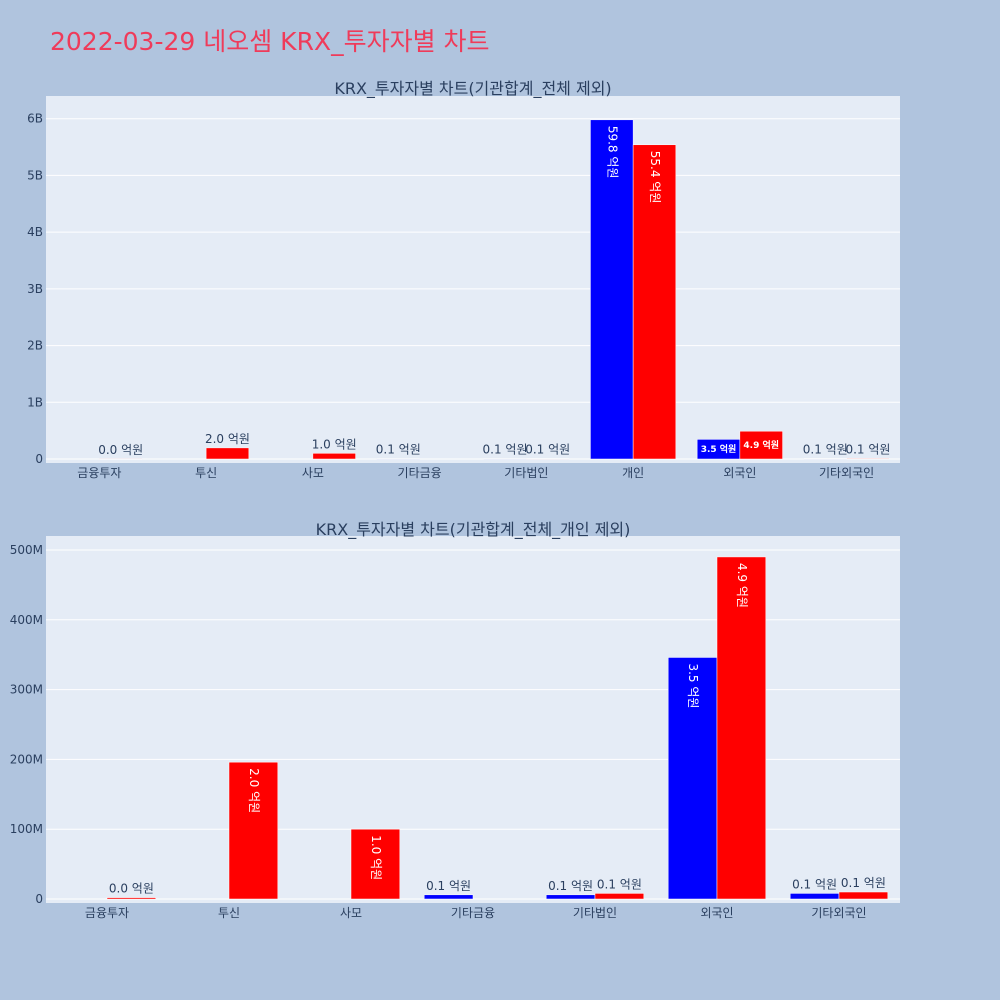 The width and height of the screenshot is (1000, 1000). What do you see at coordinates (473, 530) in the screenshot?
I see `chart-title: KRX_투자자별 차트(기관합계_전체_개인 제외)` at bounding box center [473, 530].